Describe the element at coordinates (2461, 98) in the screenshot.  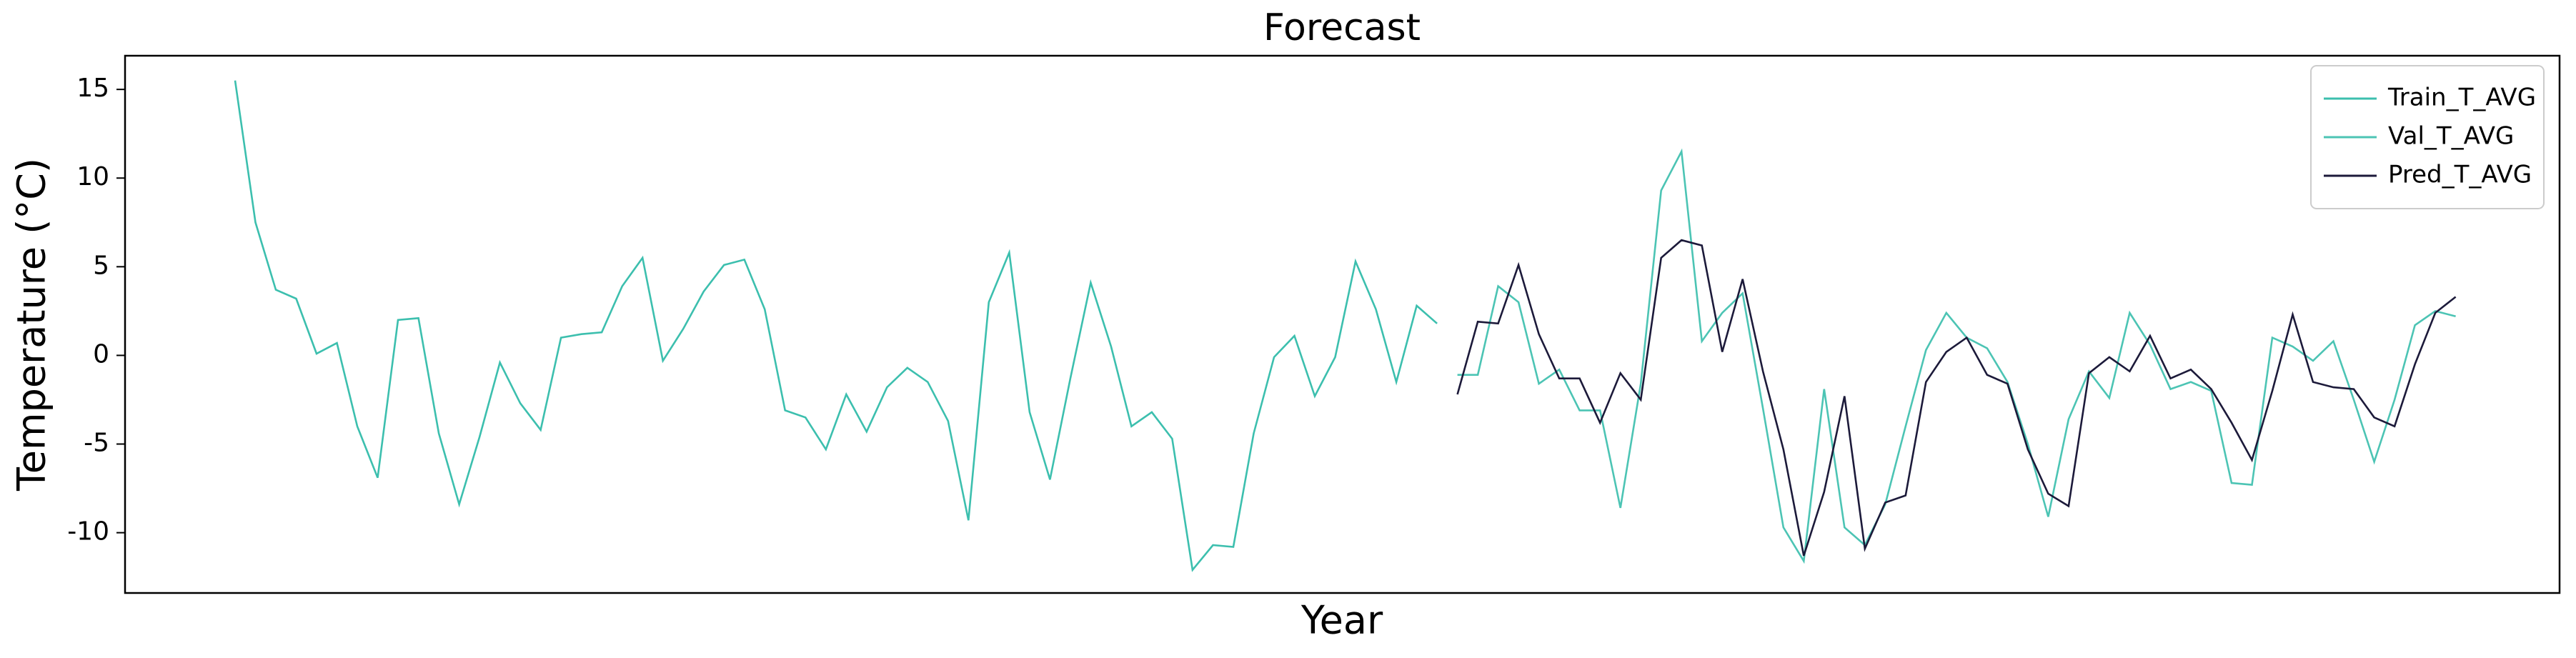
I see `legend-label: Train_T_AVG` at that location.